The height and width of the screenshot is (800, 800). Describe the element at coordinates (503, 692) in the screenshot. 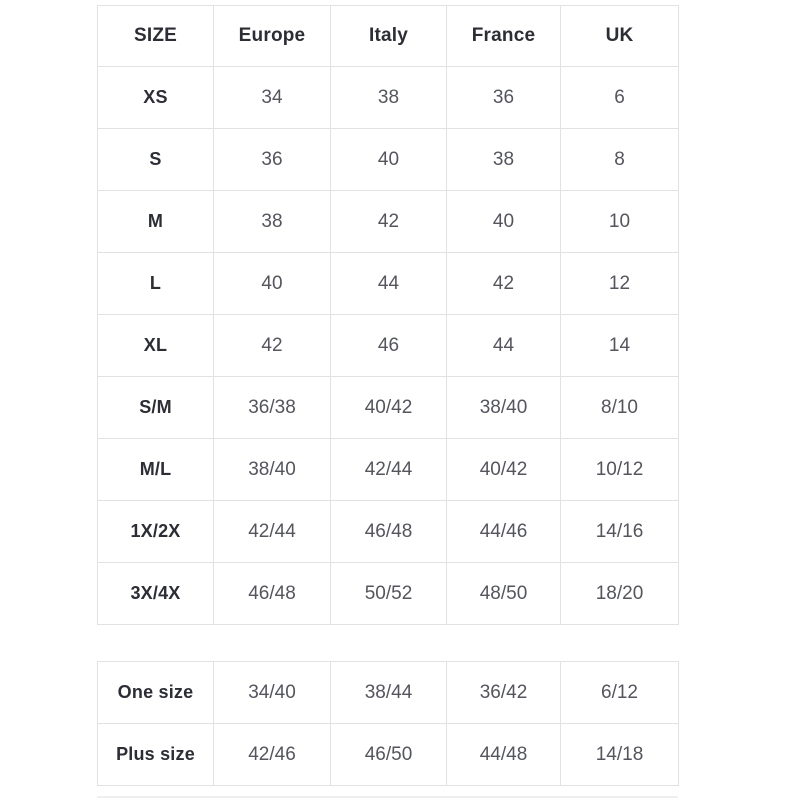

I see `size-value-cell: 36/42` at that location.